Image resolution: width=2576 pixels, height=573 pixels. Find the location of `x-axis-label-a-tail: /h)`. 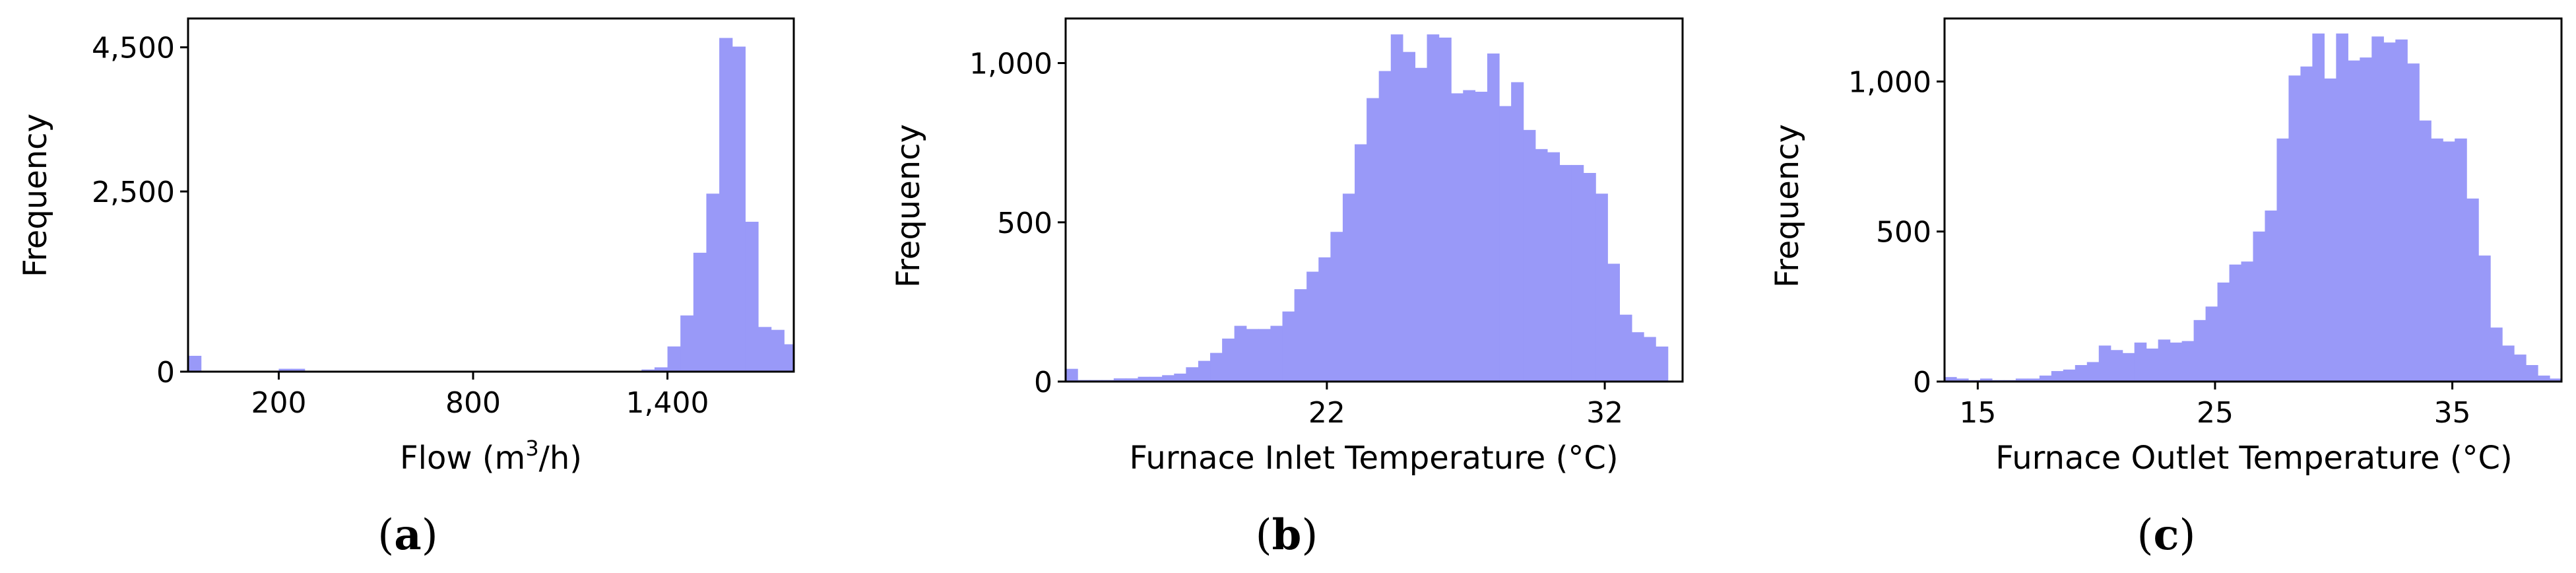

x-axis-label-a-tail: /h) is located at coordinates (560, 458).